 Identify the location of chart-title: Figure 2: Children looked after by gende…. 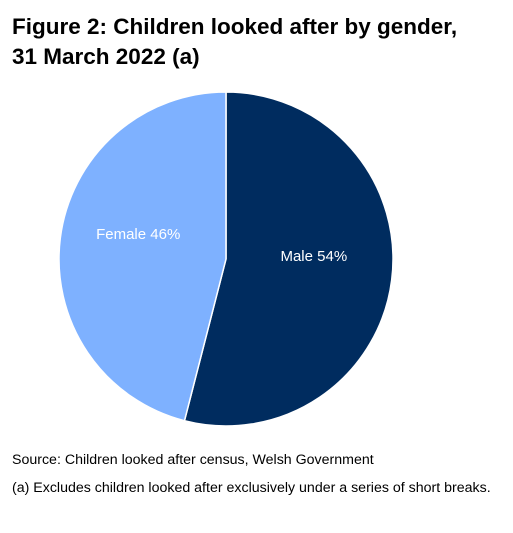
(259, 42).